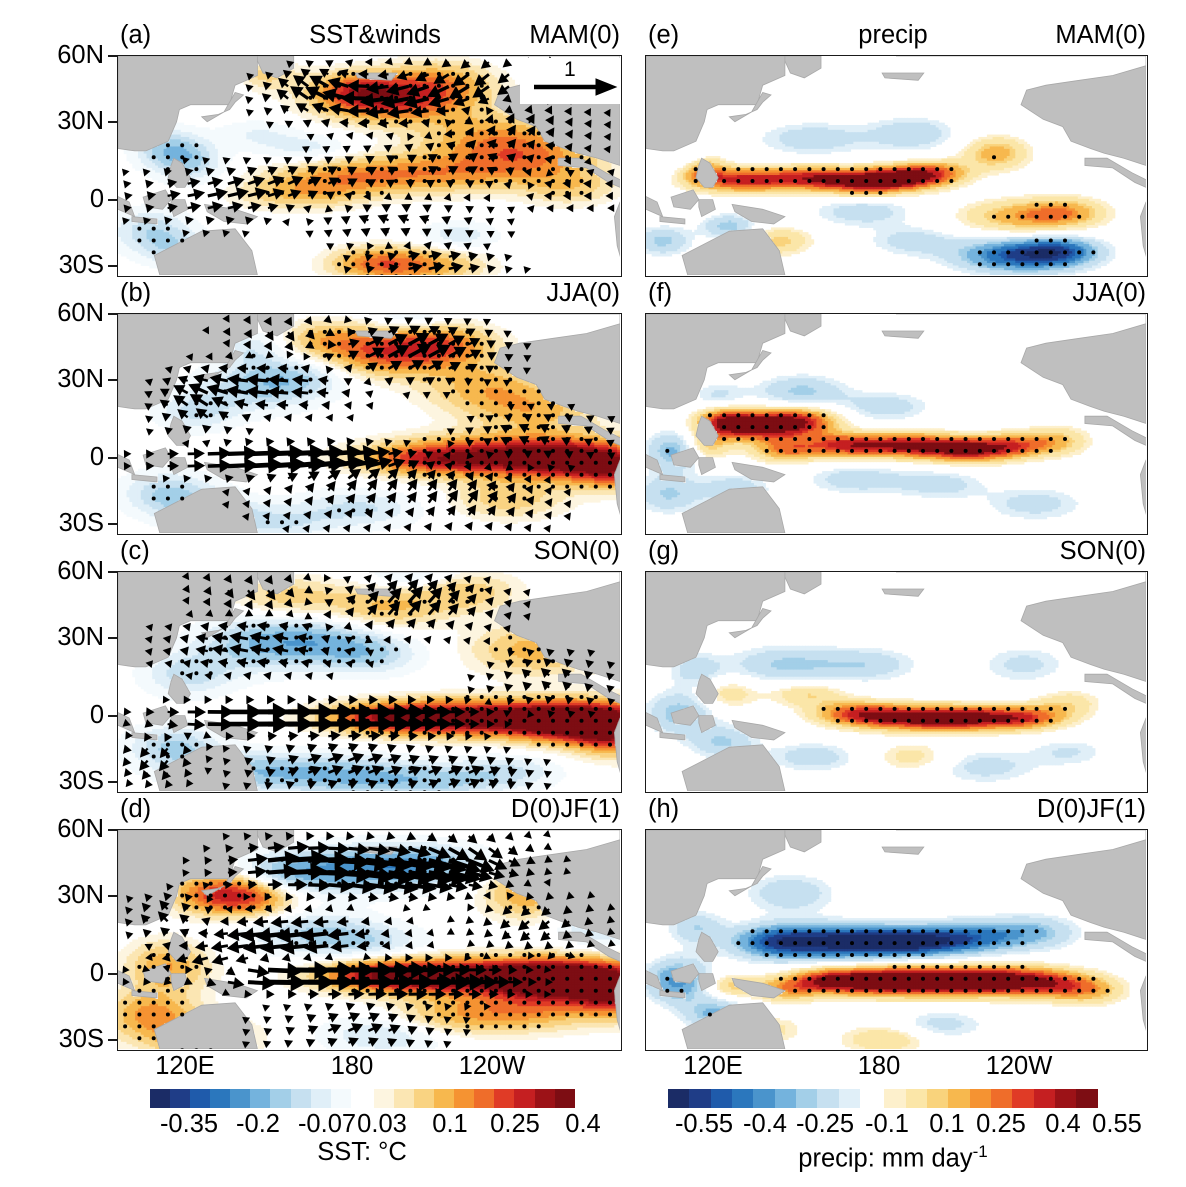 This screenshot has width=1186, height=1187. What do you see at coordinates (58, 457) in the screenshot?
I see `ylabel-0-row2: 0` at bounding box center [58, 457].